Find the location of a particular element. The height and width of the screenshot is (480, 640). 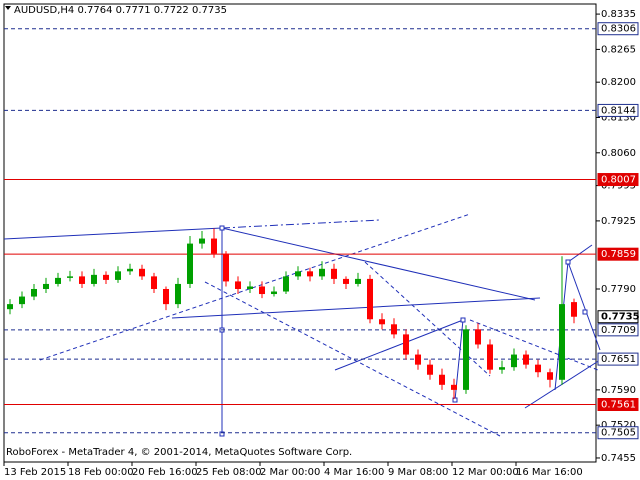

y-tick-label: 0.7925 is located at coordinates (618, 221).